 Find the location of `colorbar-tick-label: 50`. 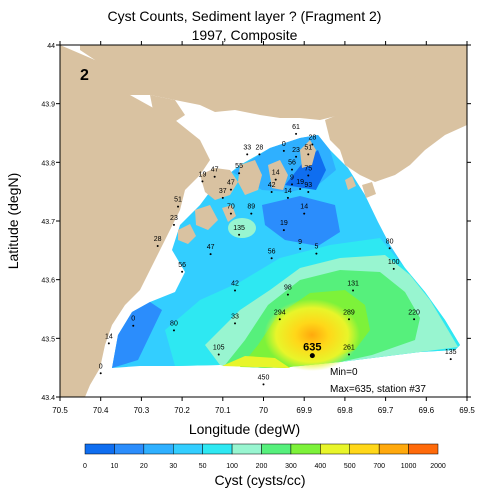

colorbar-tick-label: 50 is located at coordinates (203, 466).